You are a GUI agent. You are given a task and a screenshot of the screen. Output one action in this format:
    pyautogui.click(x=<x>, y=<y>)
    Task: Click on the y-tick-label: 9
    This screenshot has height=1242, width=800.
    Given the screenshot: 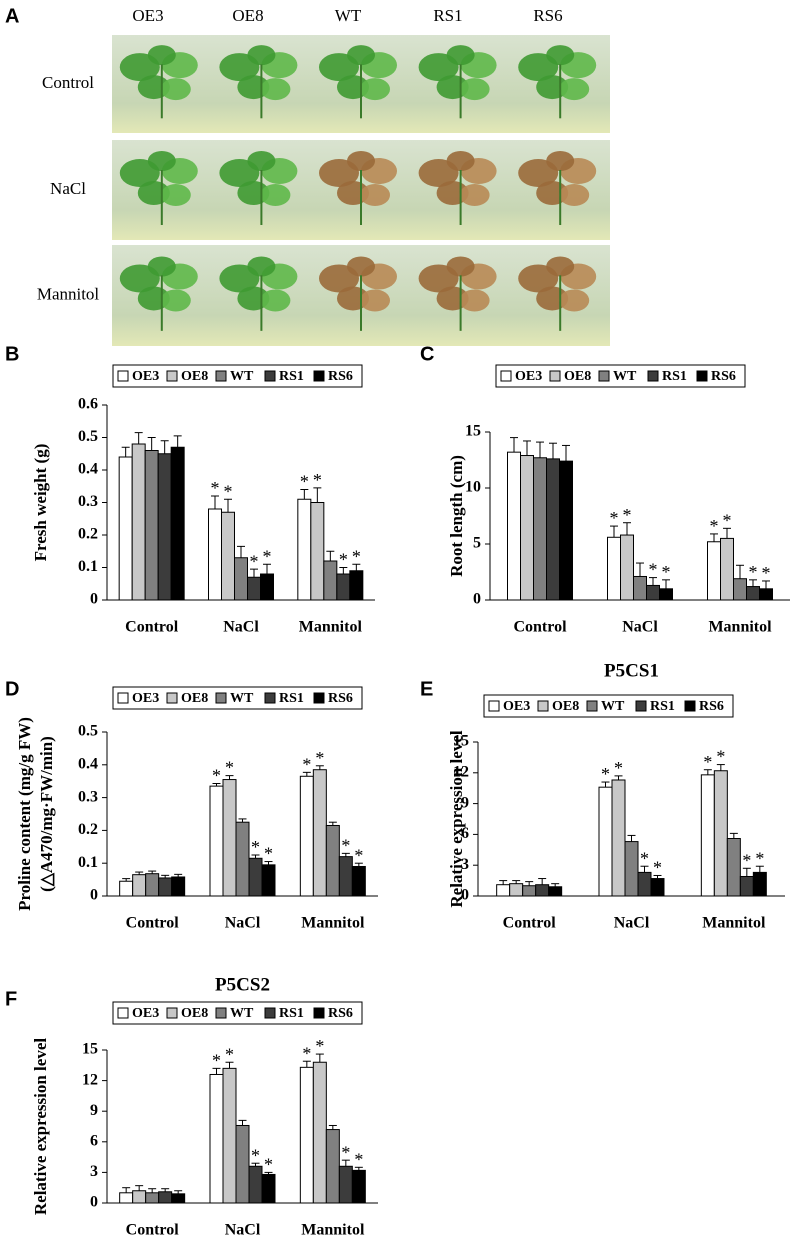 What is the action you would take?
    pyautogui.click(x=465, y=802)
    